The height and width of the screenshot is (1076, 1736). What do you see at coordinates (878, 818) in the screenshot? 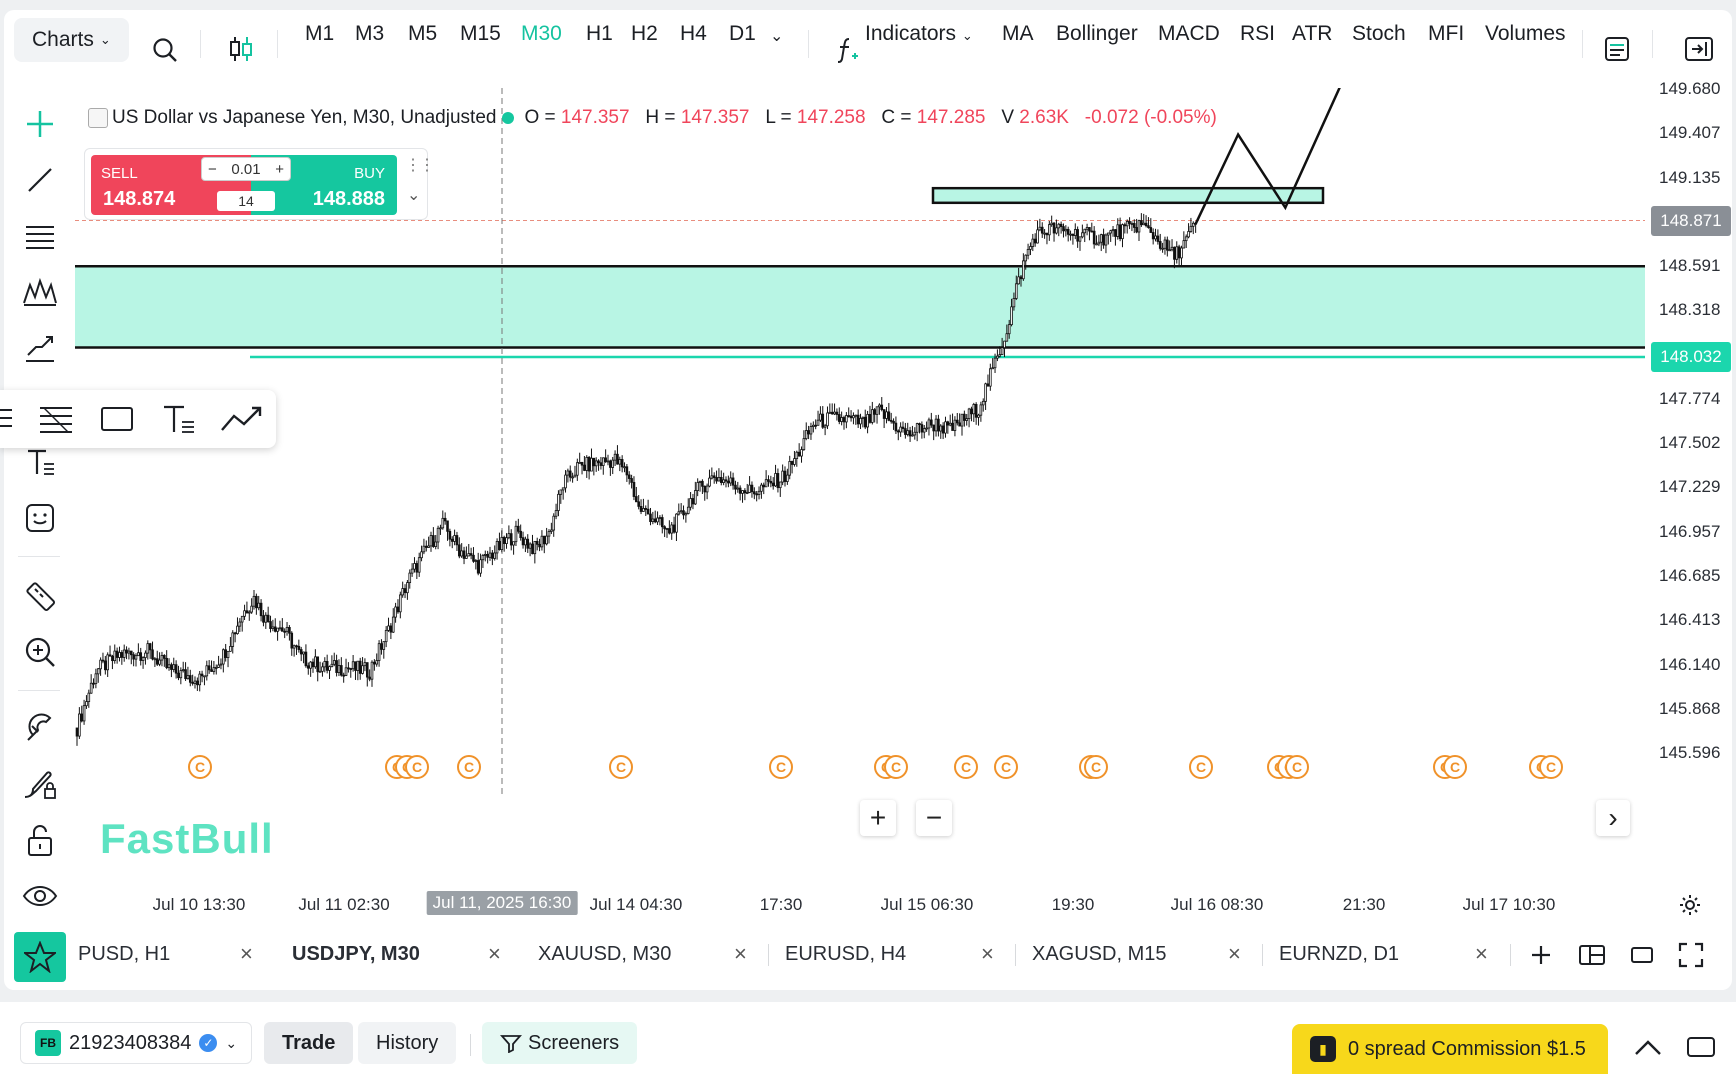
I see `zoom-in-button: +` at bounding box center [878, 818].